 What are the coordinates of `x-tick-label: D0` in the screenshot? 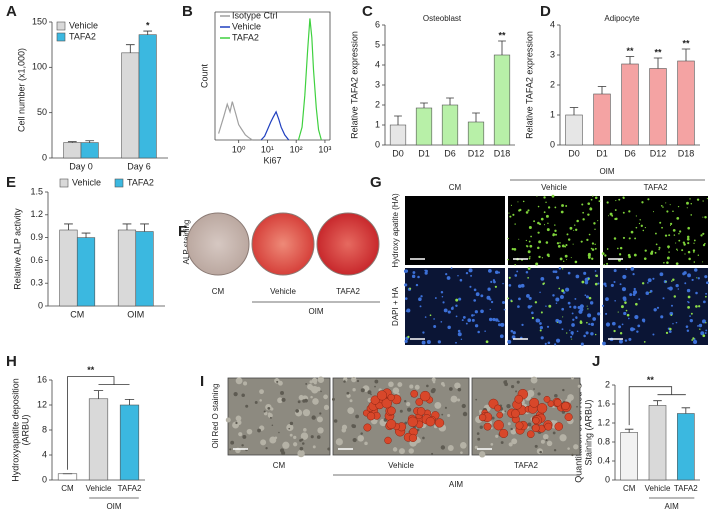 It's located at (398, 153).